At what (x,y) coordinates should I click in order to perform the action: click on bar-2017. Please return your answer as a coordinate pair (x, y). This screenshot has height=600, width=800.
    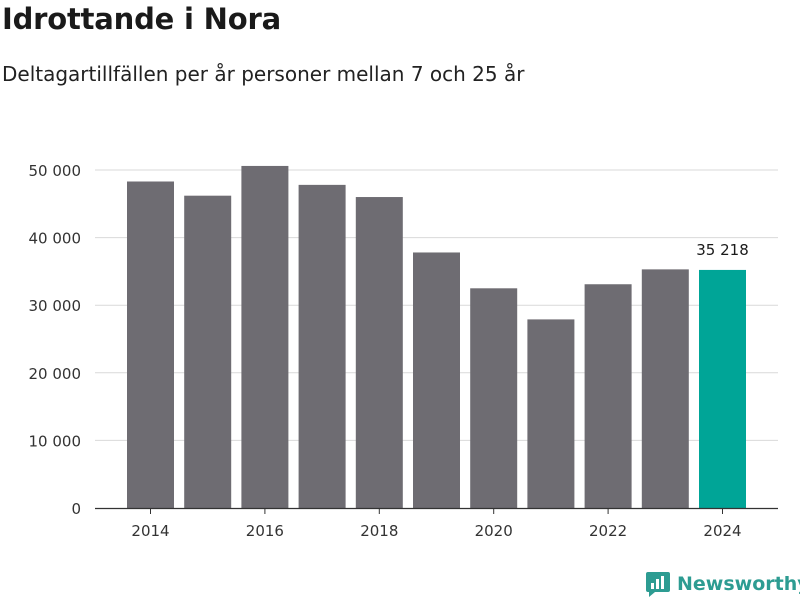
    Looking at the image, I should click on (322, 346).